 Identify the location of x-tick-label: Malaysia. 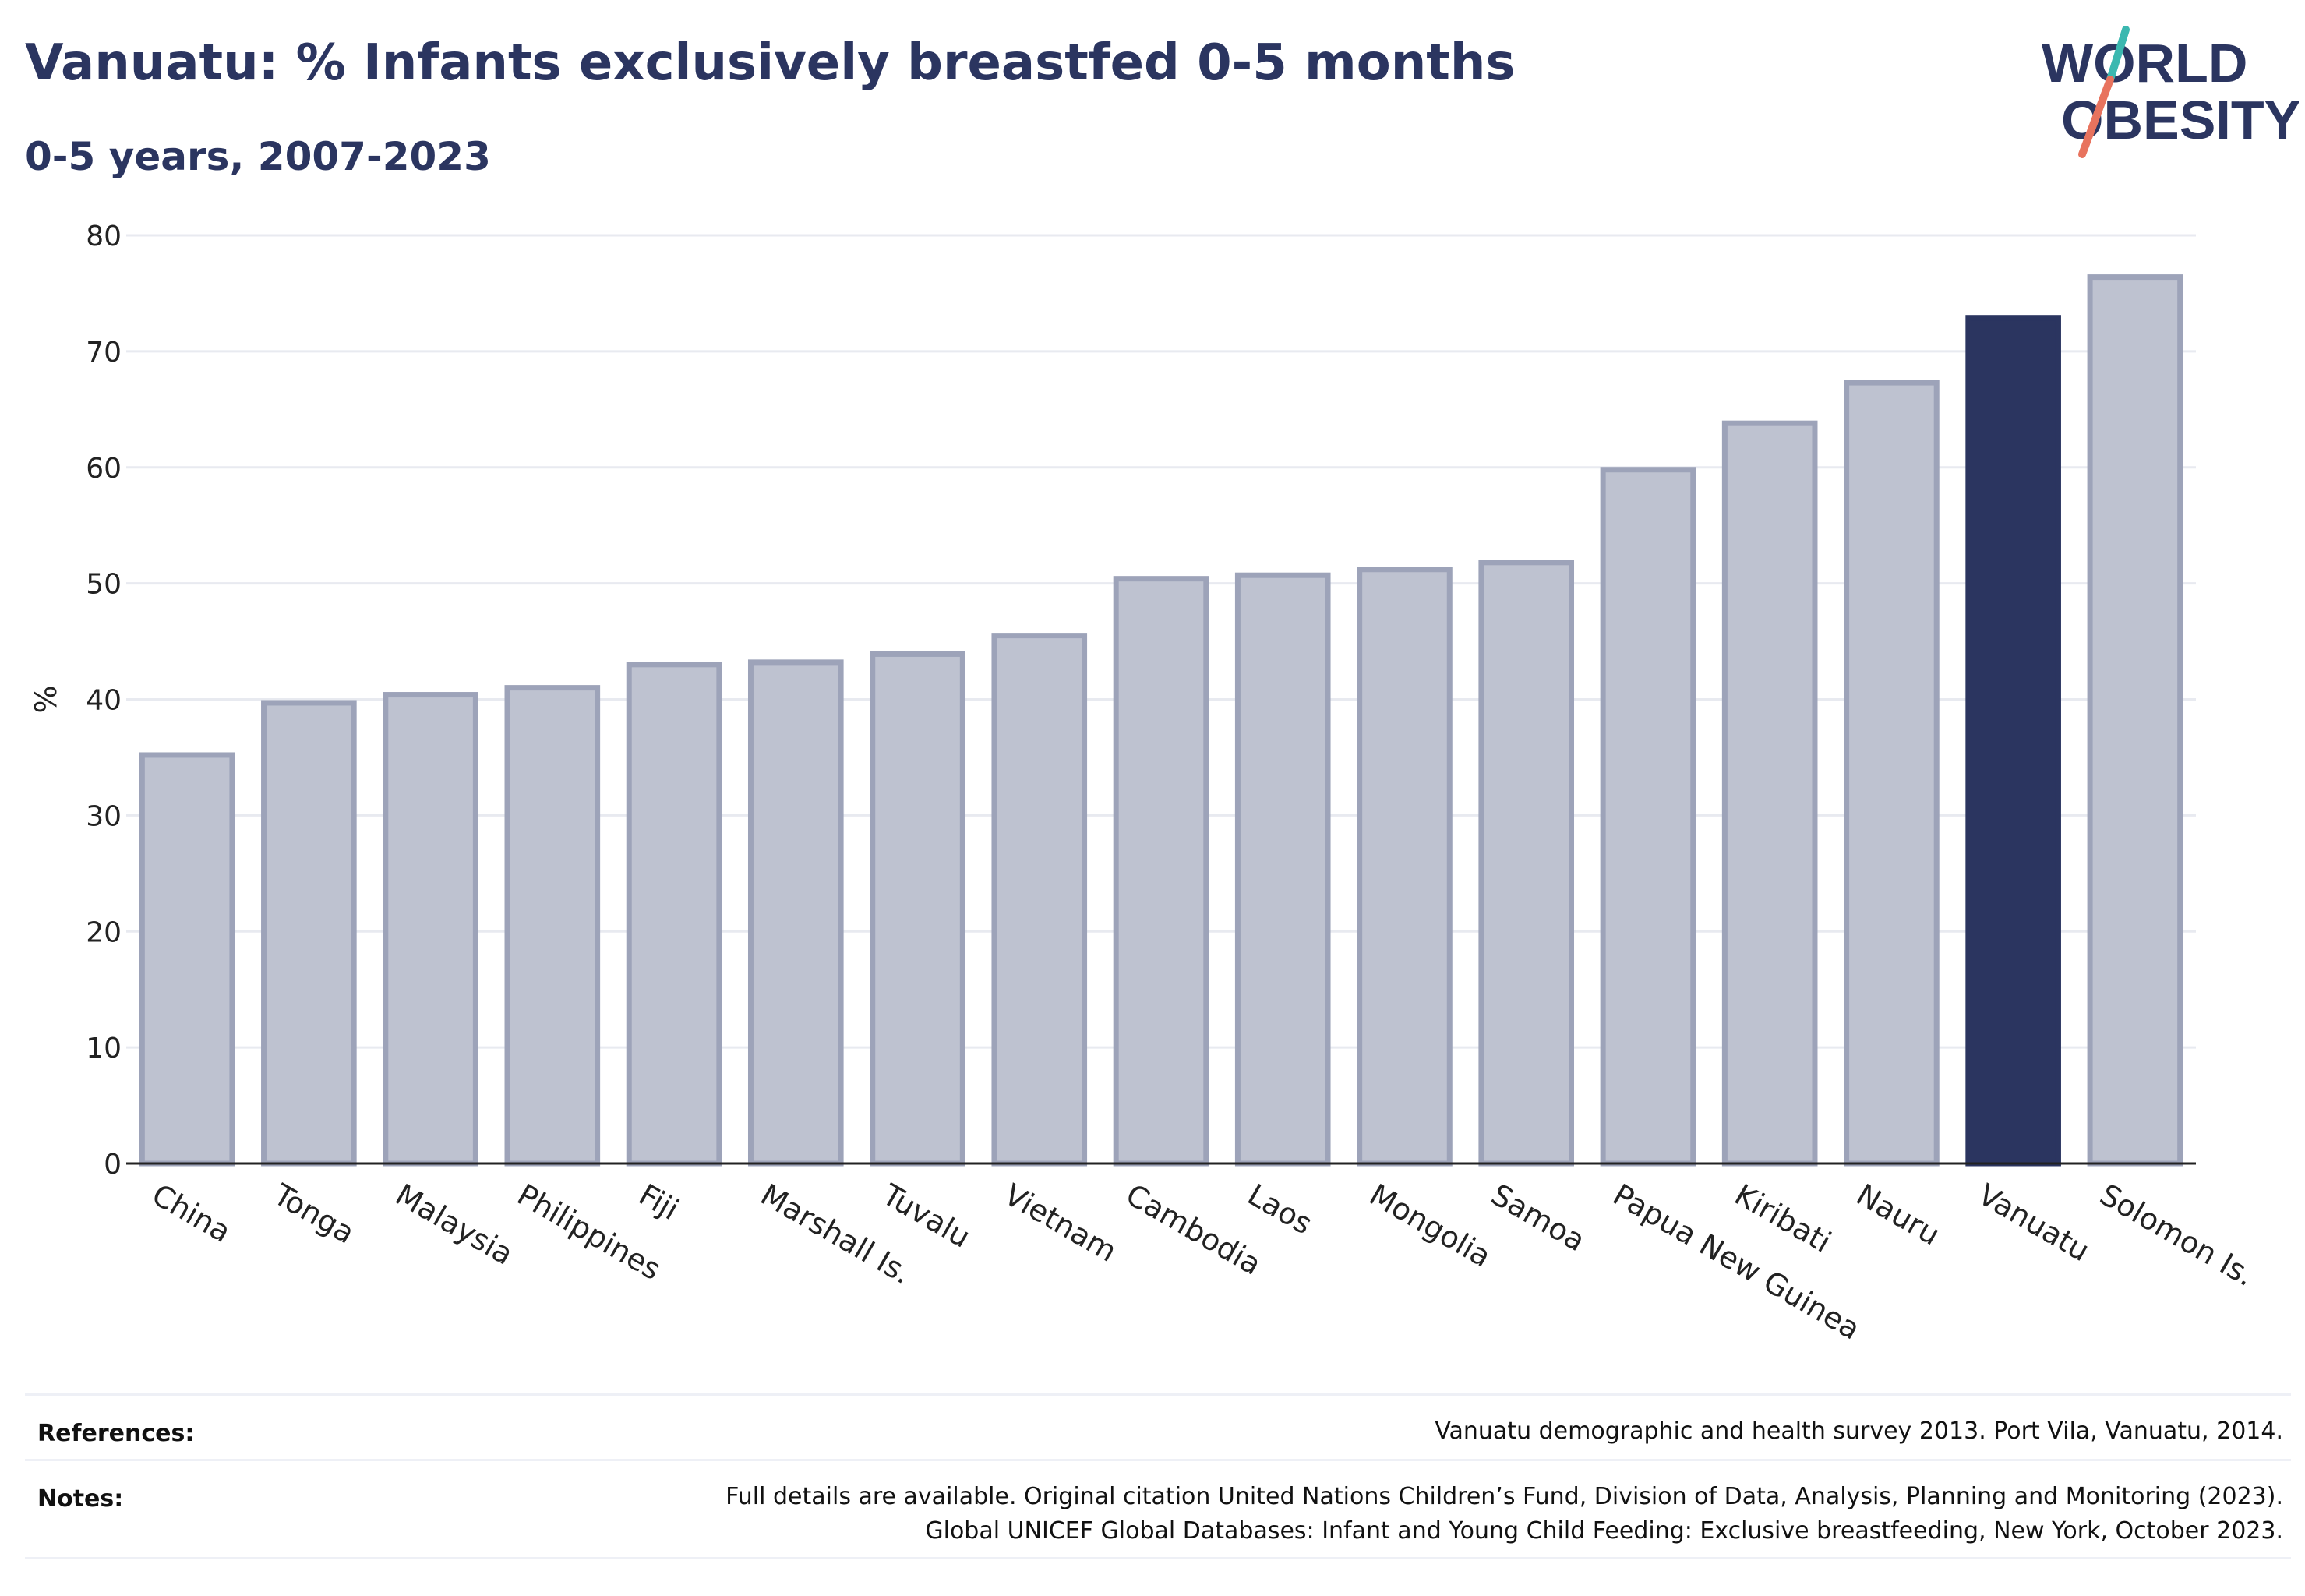
(454, 1225).